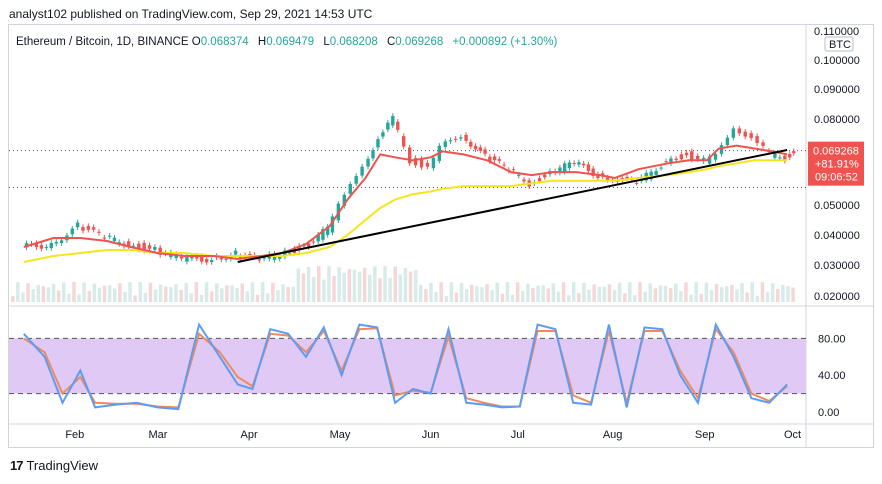 The height and width of the screenshot is (484, 882). Describe the element at coordinates (391, 42) in the screenshot. I see `close-label: C` at that location.